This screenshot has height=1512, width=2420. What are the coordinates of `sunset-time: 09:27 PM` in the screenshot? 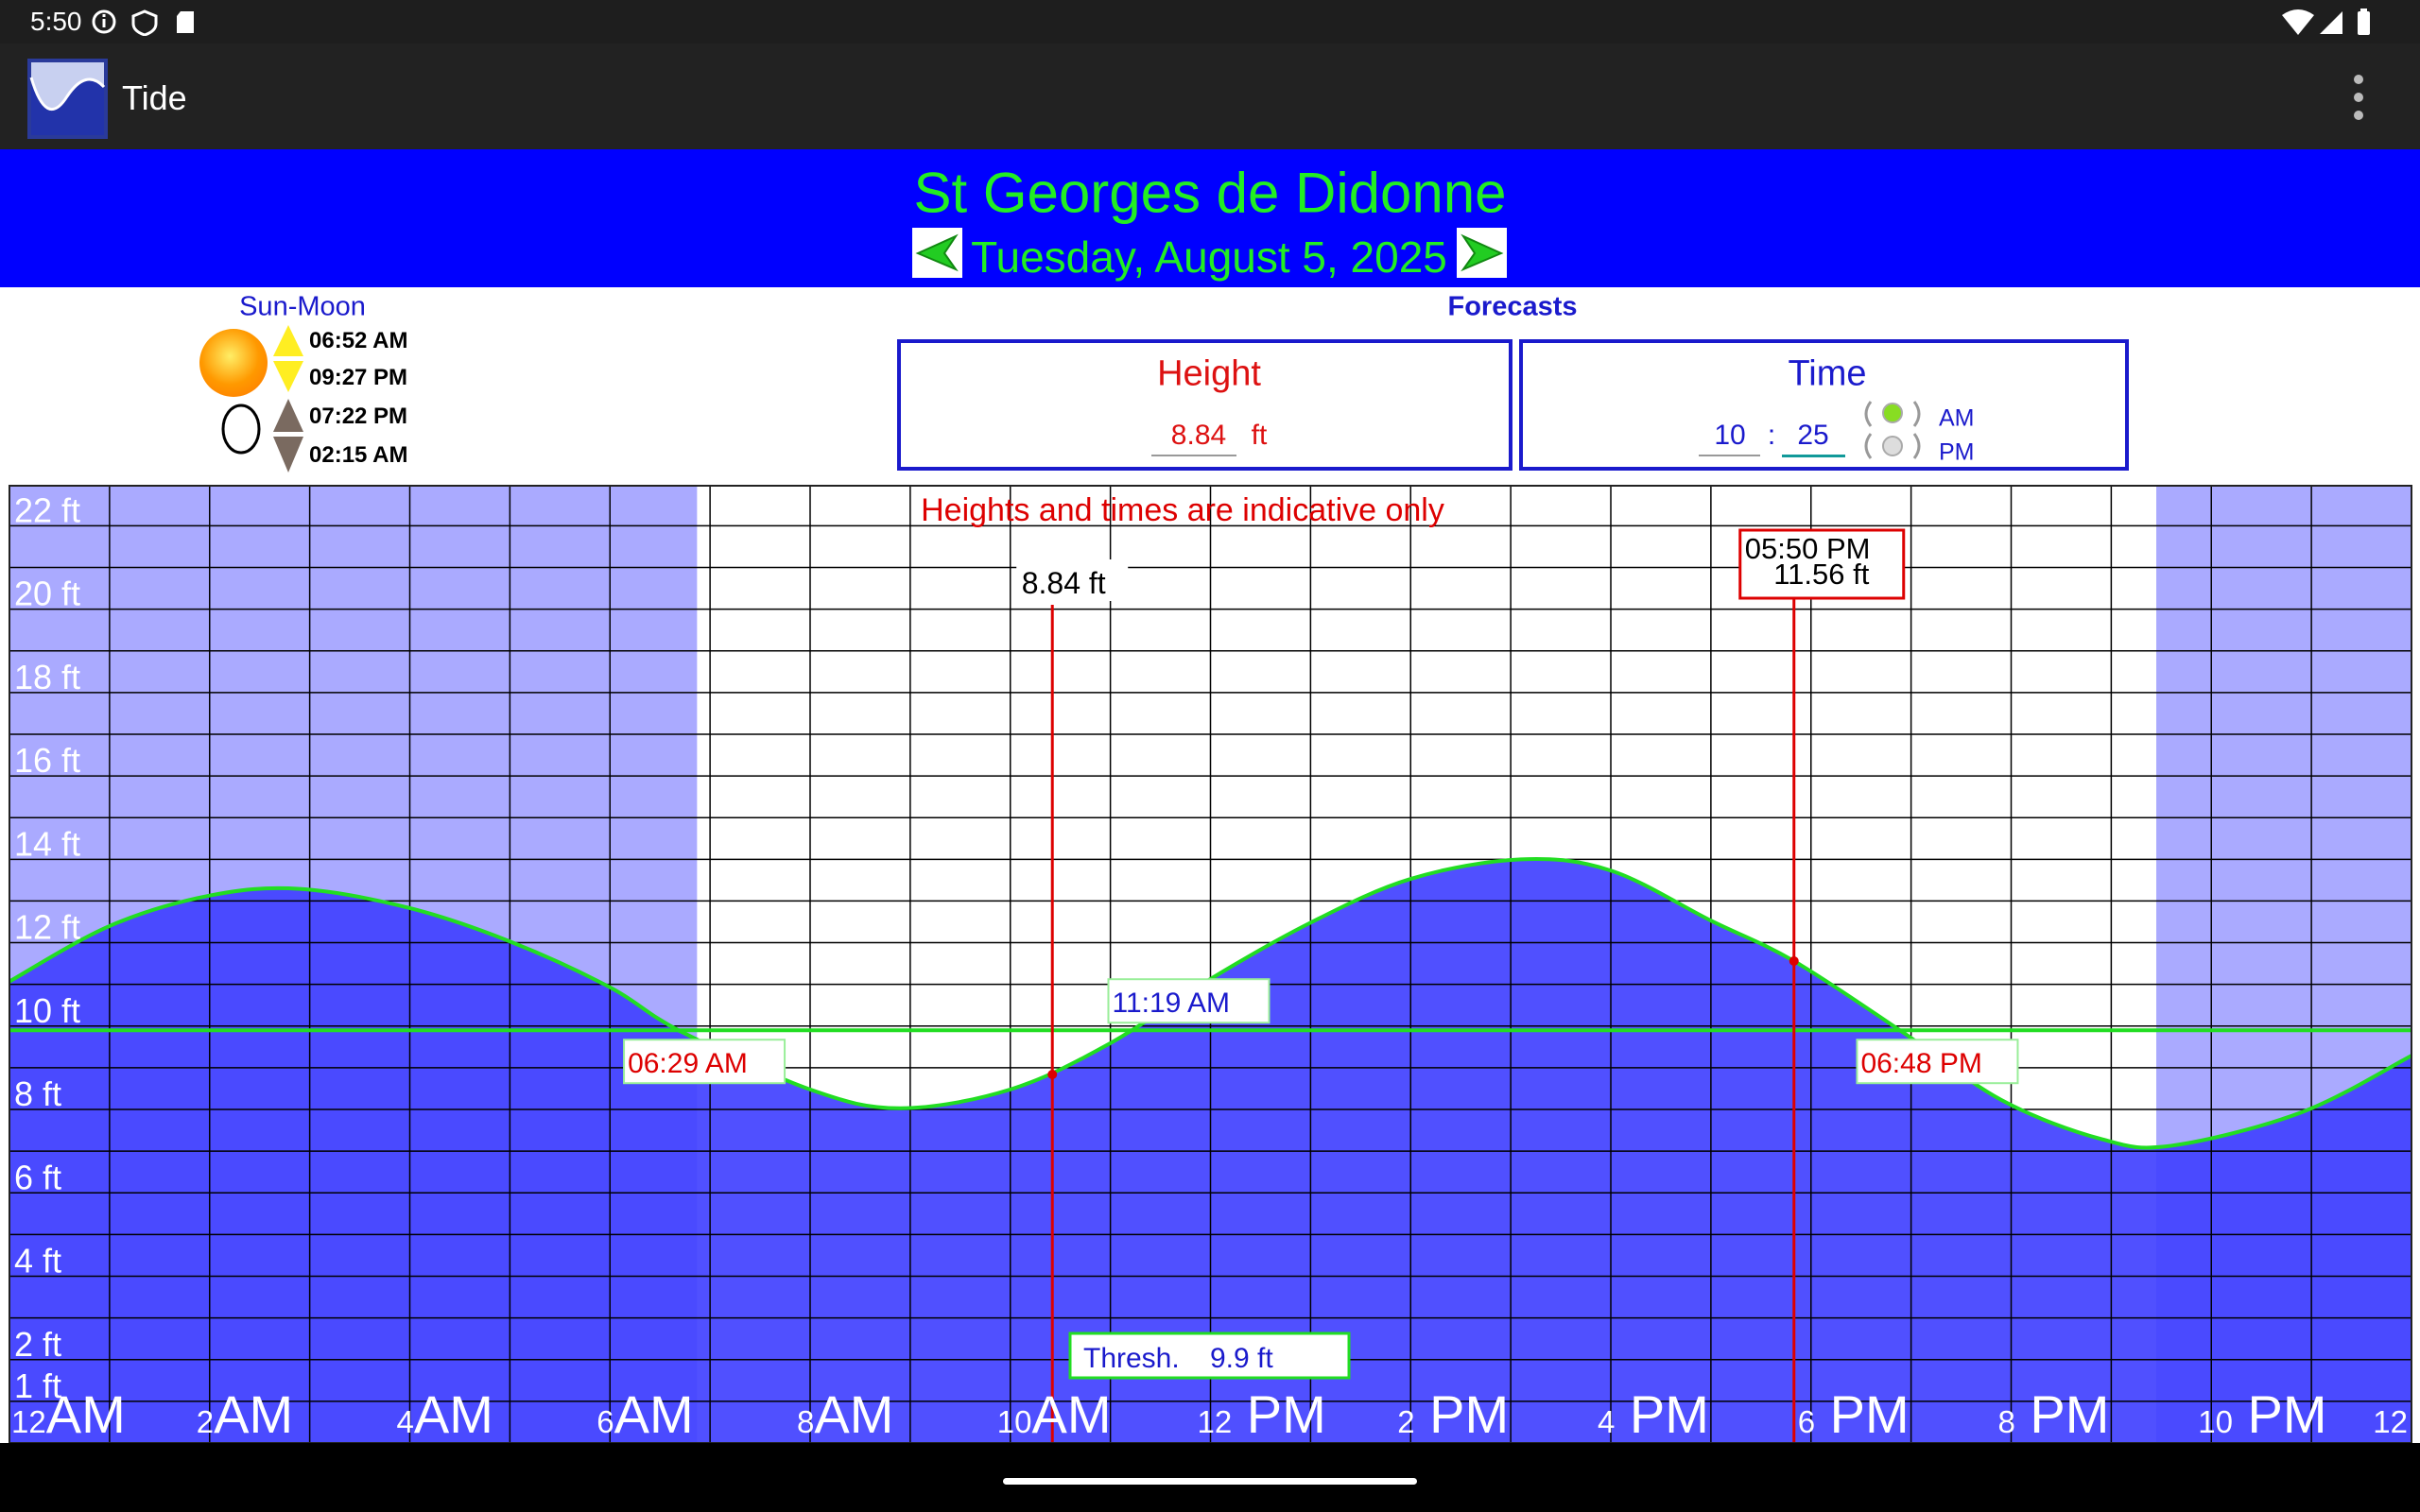 It's located at (358, 377).